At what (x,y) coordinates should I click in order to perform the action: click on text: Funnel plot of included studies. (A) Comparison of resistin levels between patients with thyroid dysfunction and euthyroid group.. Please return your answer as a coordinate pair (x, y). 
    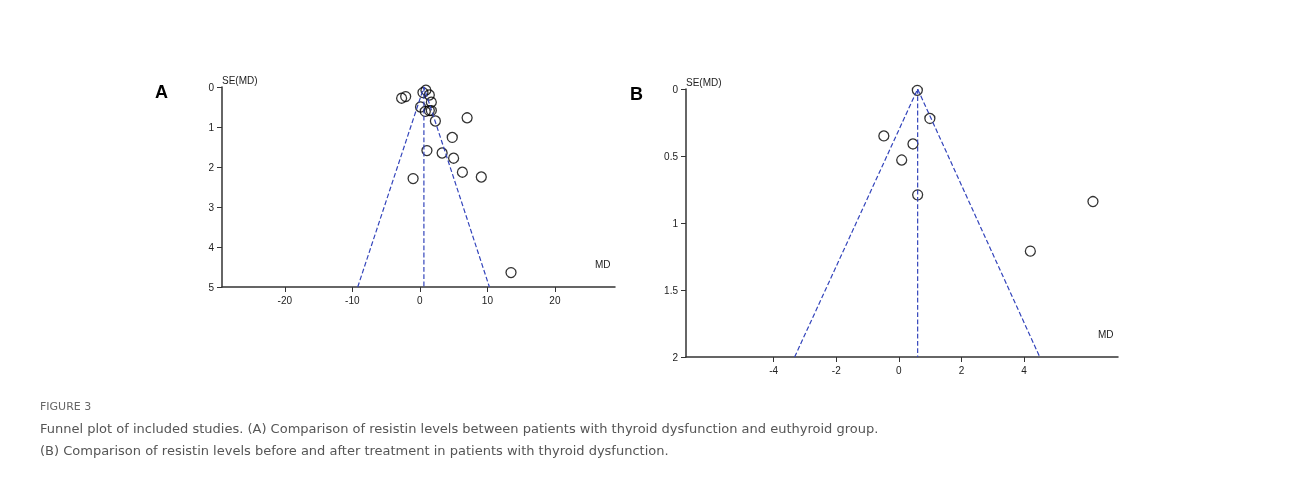
    Looking at the image, I should click on (459, 429).